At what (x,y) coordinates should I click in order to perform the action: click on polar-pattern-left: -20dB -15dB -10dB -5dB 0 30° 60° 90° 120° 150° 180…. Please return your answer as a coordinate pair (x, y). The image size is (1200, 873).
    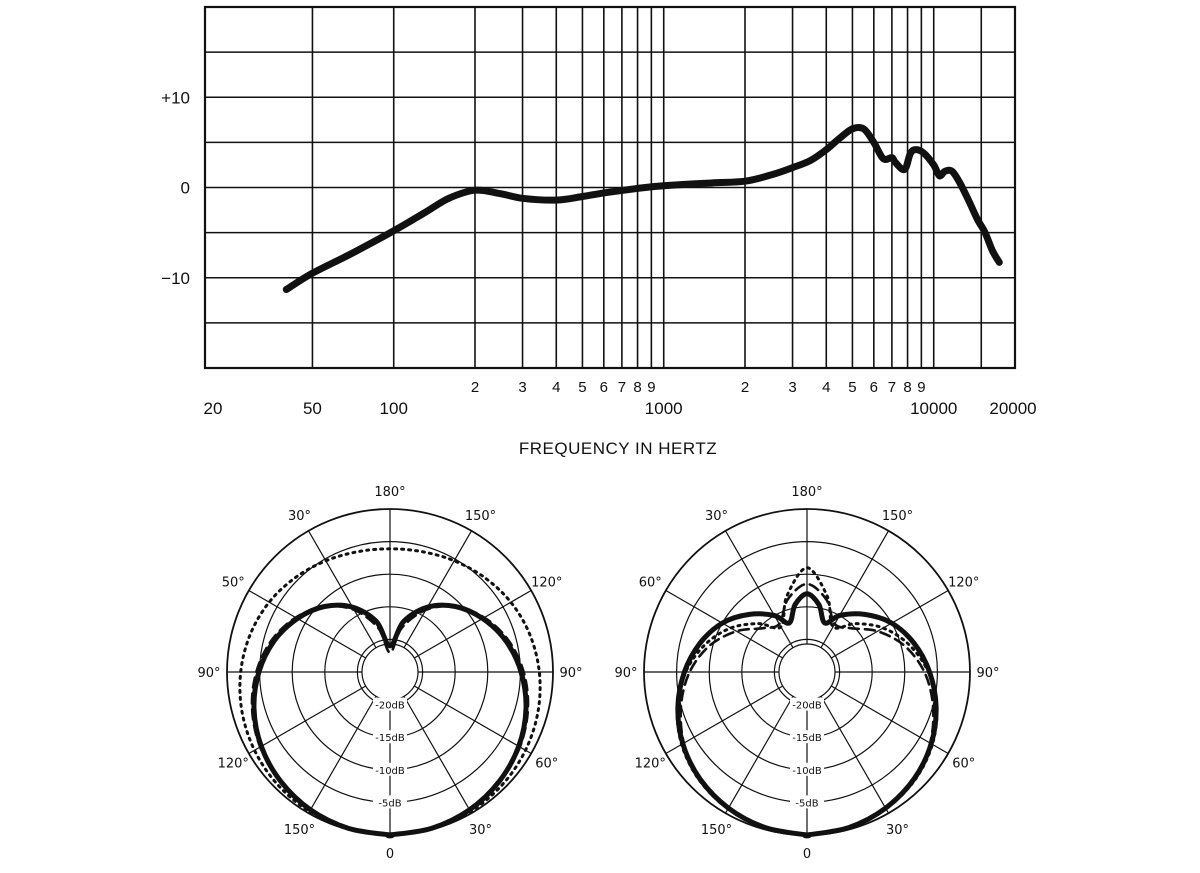
    Looking at the image, I should click on (389, 673).